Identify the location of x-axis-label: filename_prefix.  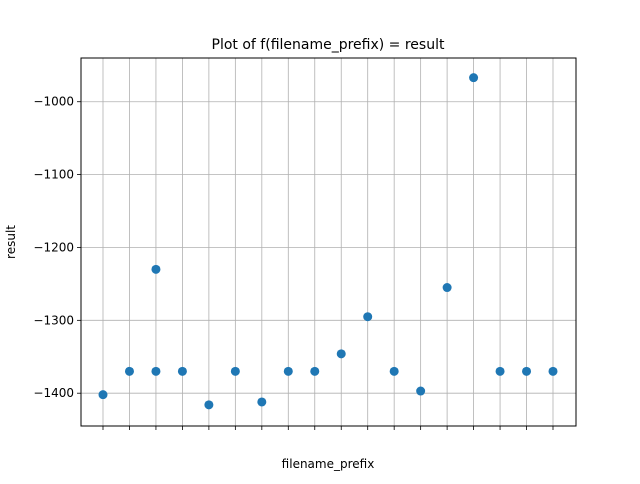
(328, 464).